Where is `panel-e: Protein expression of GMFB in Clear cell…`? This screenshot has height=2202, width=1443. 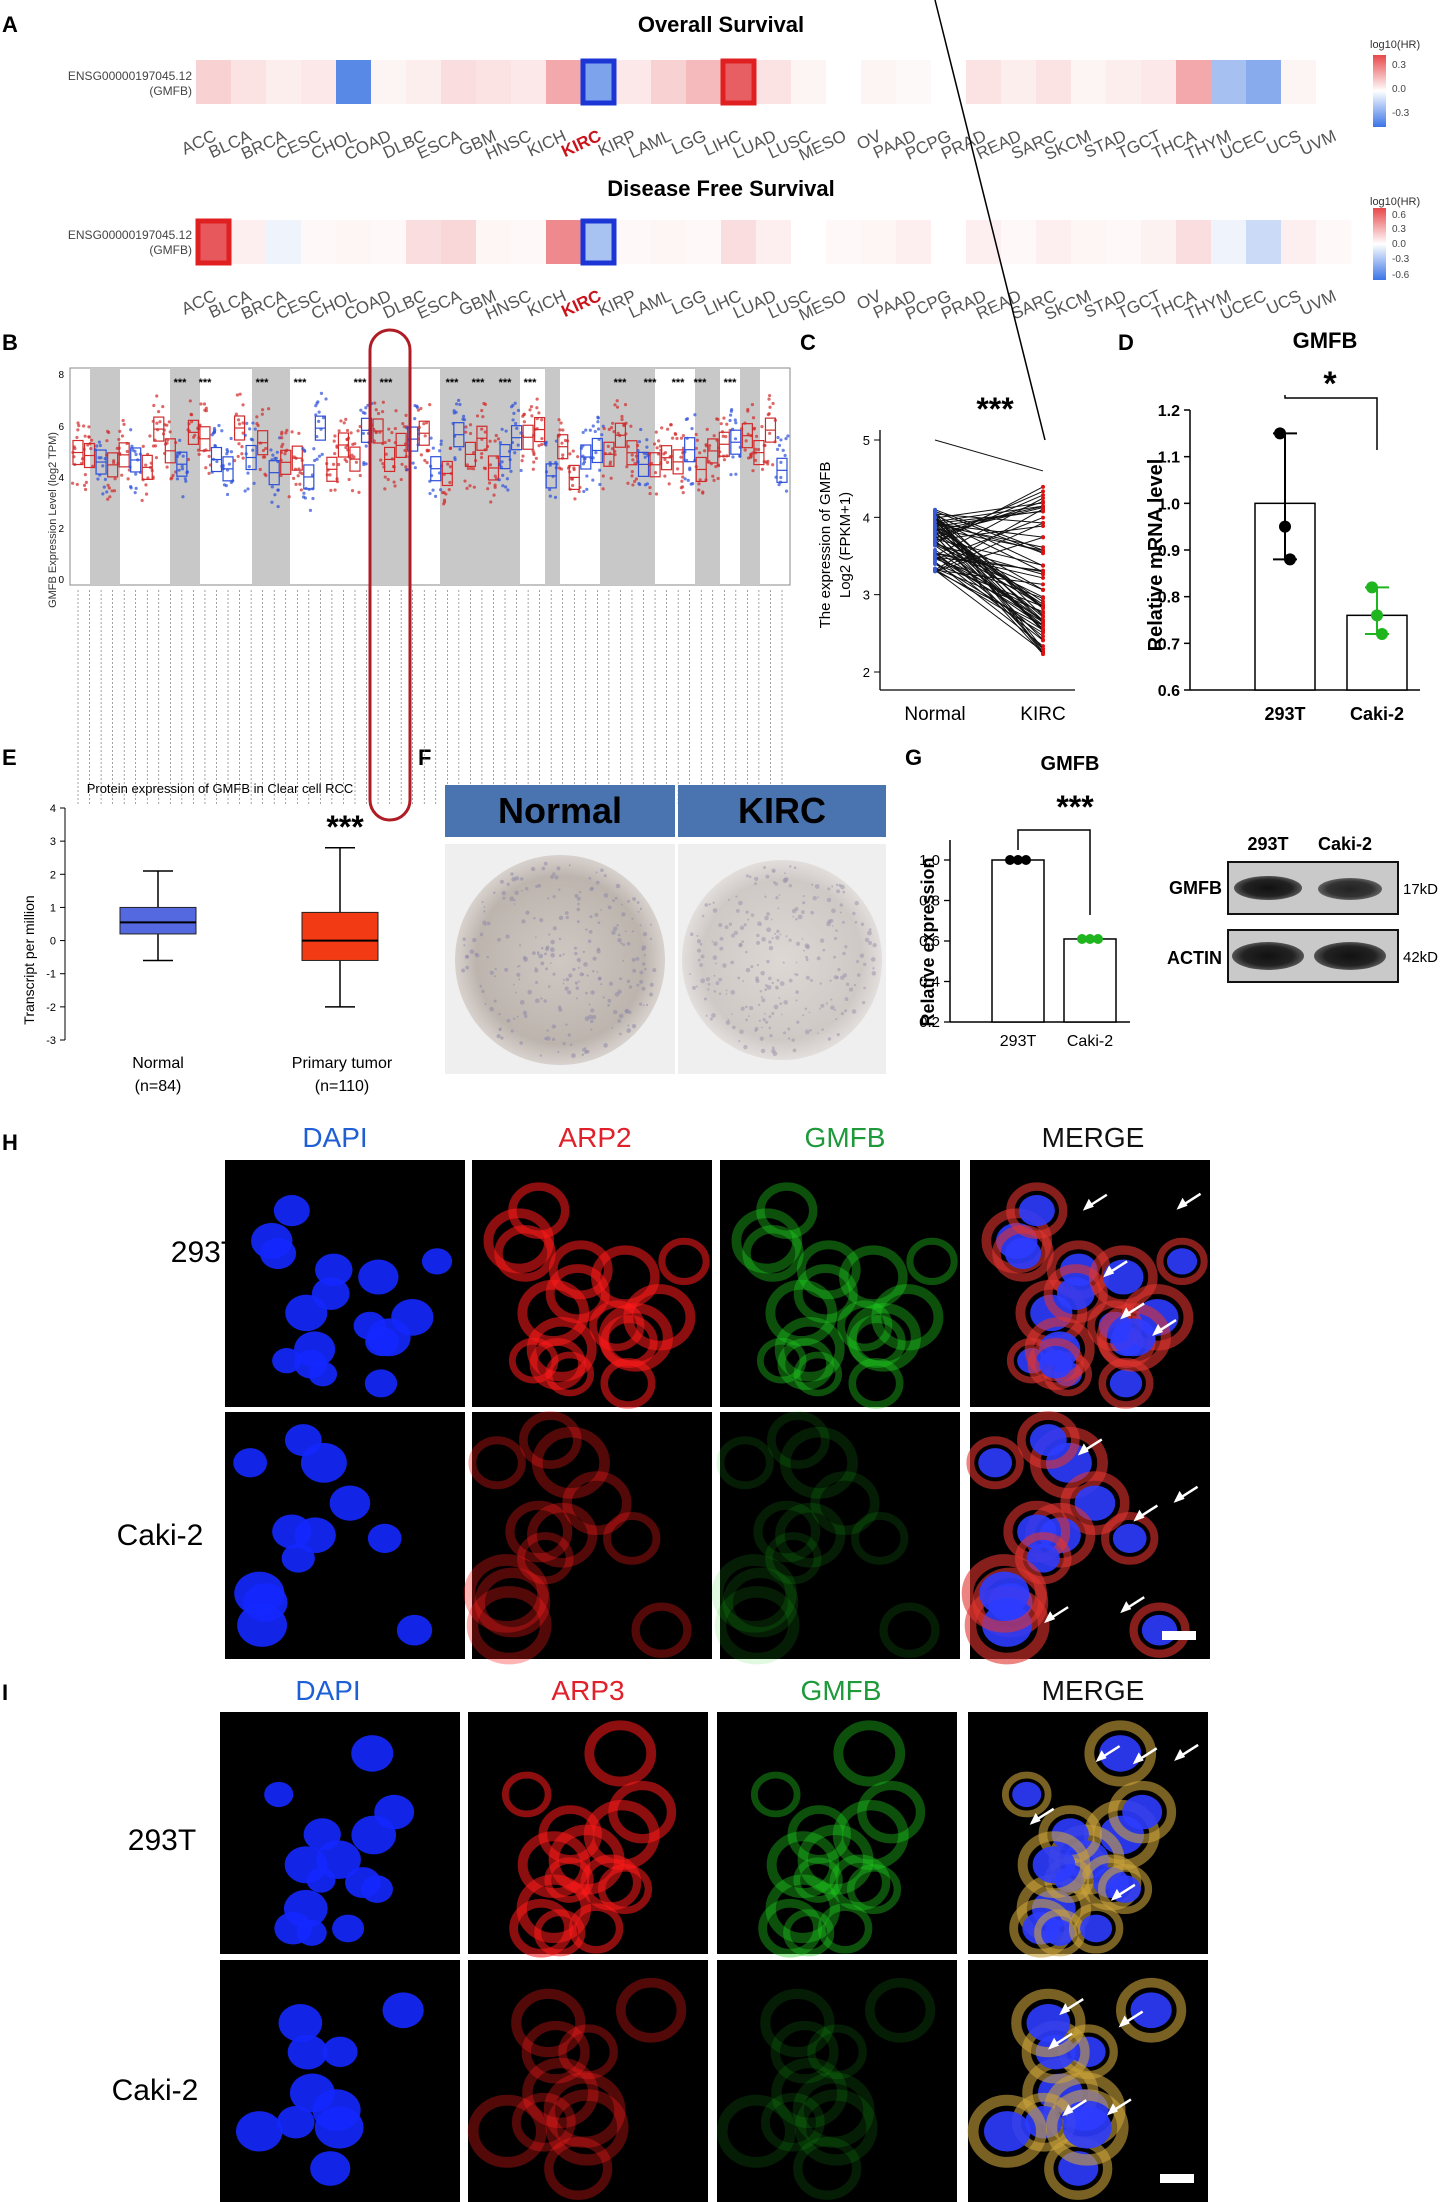 panel-e: Protein expression of GMFB in Clear cell… is located at coordinates (207, 938).